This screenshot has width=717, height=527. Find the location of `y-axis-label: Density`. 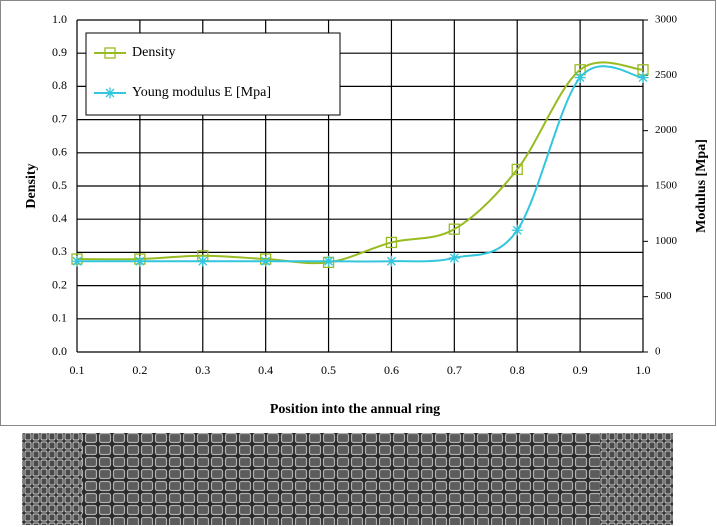

y-axis-label: Density is located at coordinates (31, 185).